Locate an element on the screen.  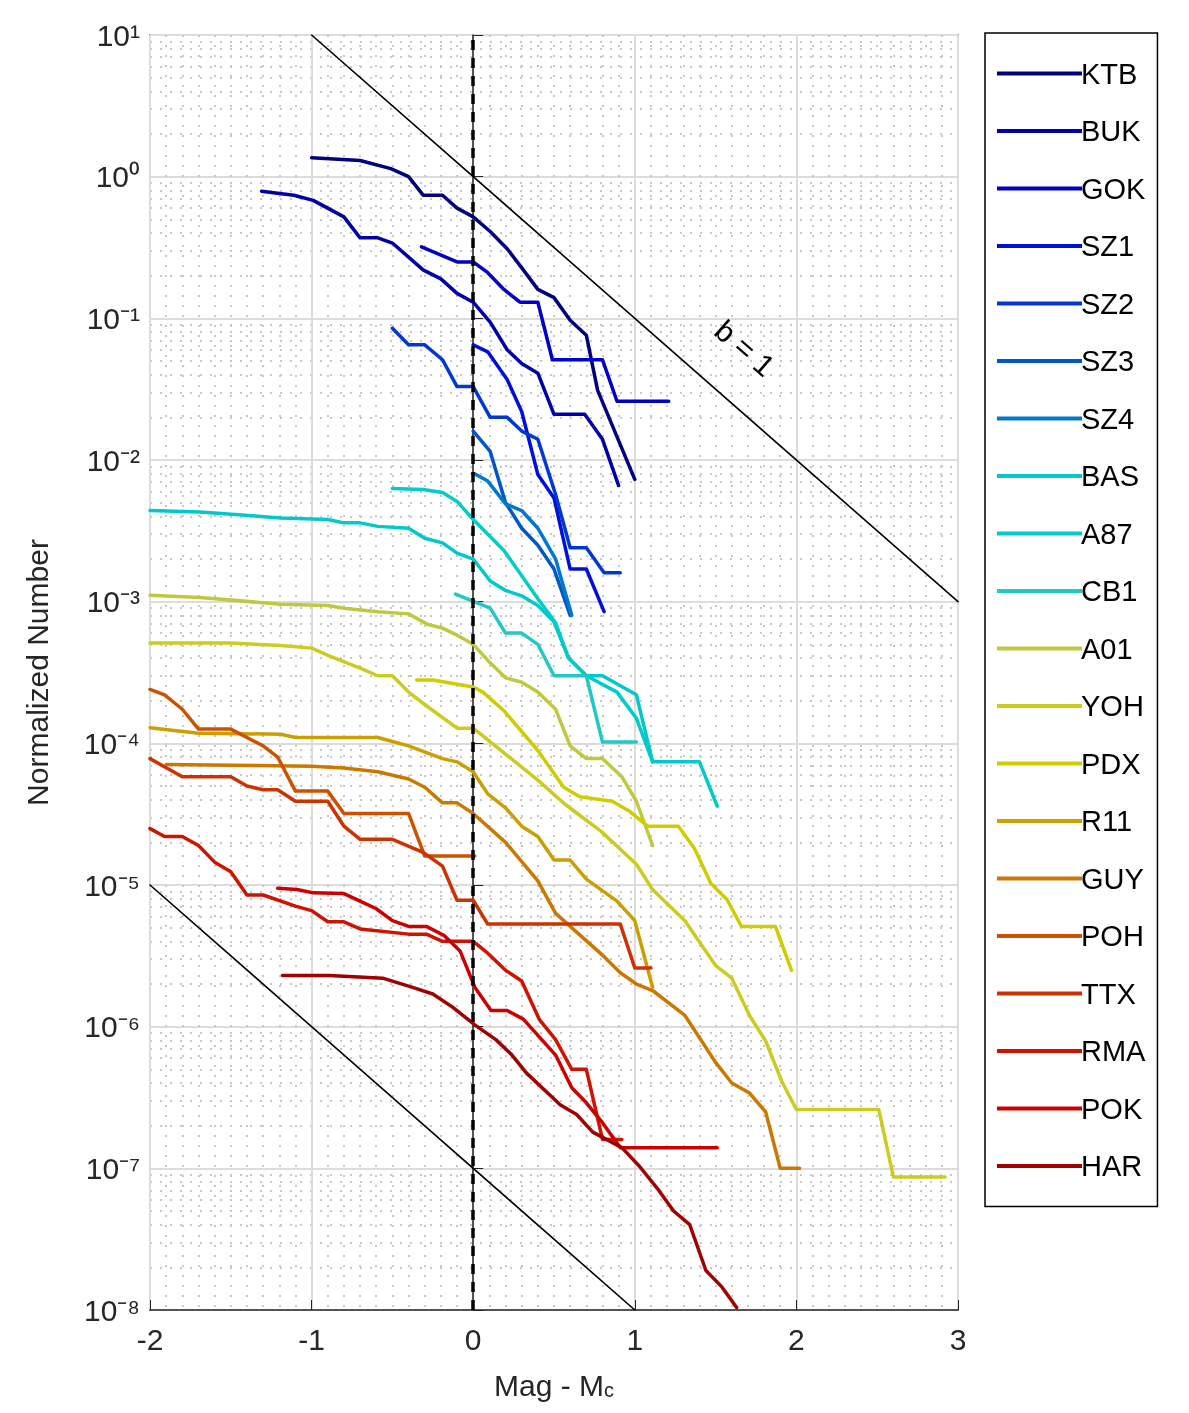
x-tick-label: 0 is located at coordinates (473, 1339).